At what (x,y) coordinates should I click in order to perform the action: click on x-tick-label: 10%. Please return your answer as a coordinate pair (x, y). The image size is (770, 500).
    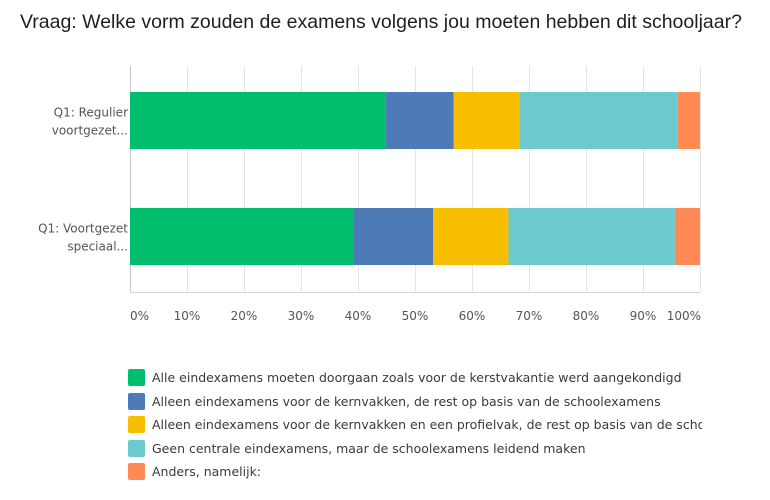
    Looking at the image, I should click on (187, 316).